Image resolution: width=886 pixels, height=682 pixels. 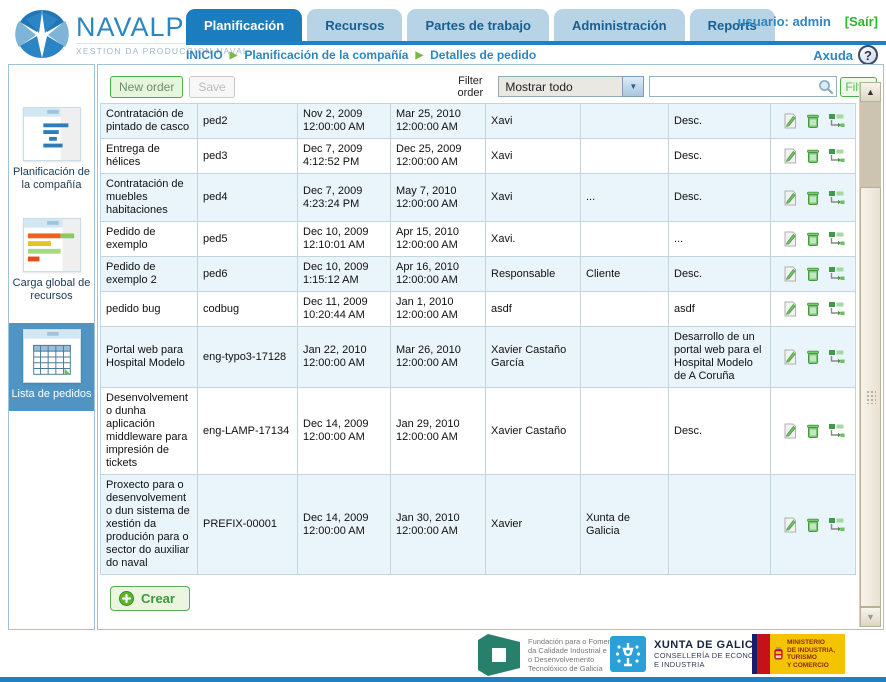 I want to click on filter-search-input, so click(x=743, y=86).